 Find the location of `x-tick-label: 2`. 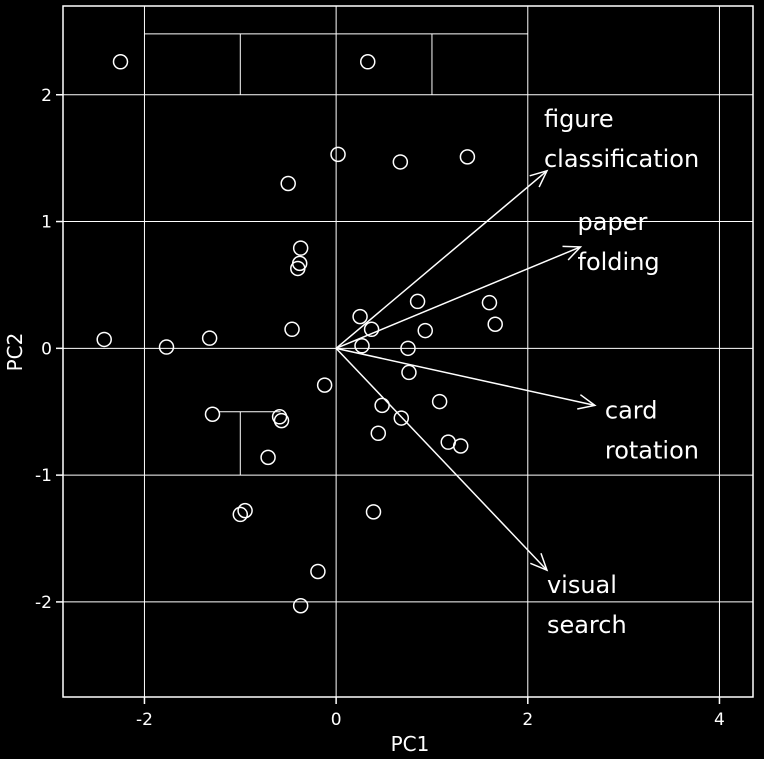

x-tick-label: 2 is located at coordinates (527, 720).